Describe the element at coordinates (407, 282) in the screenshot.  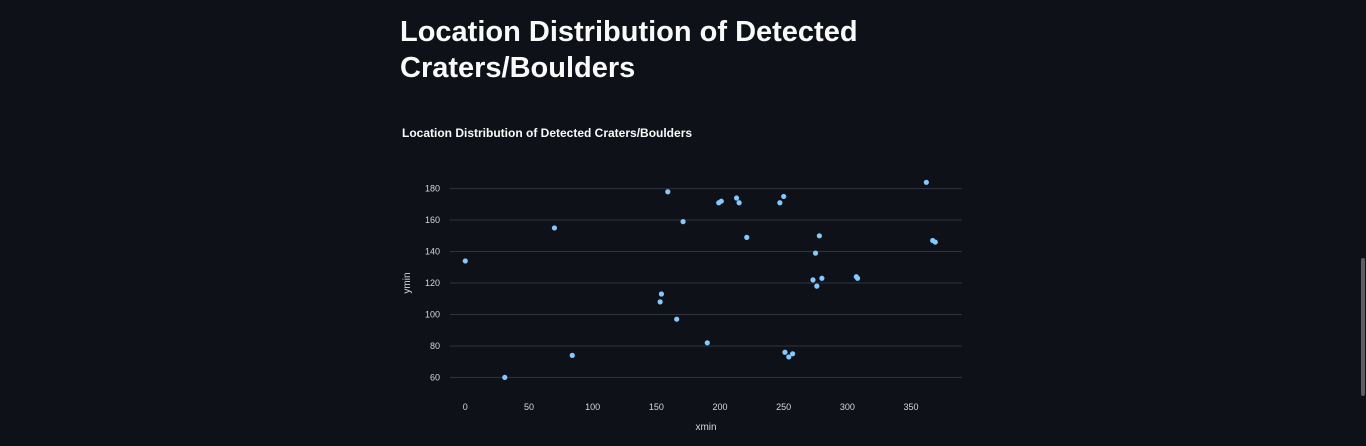
I see `y-axis-title: ymin` at that location.